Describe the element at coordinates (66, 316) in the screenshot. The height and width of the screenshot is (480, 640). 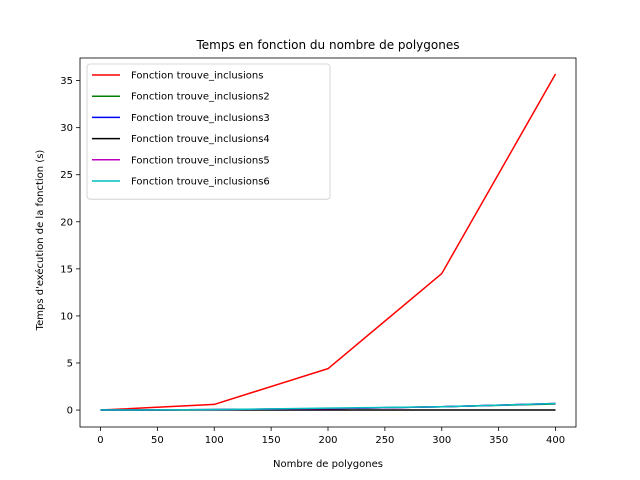
I see `y-tick-label: 10` at that location.